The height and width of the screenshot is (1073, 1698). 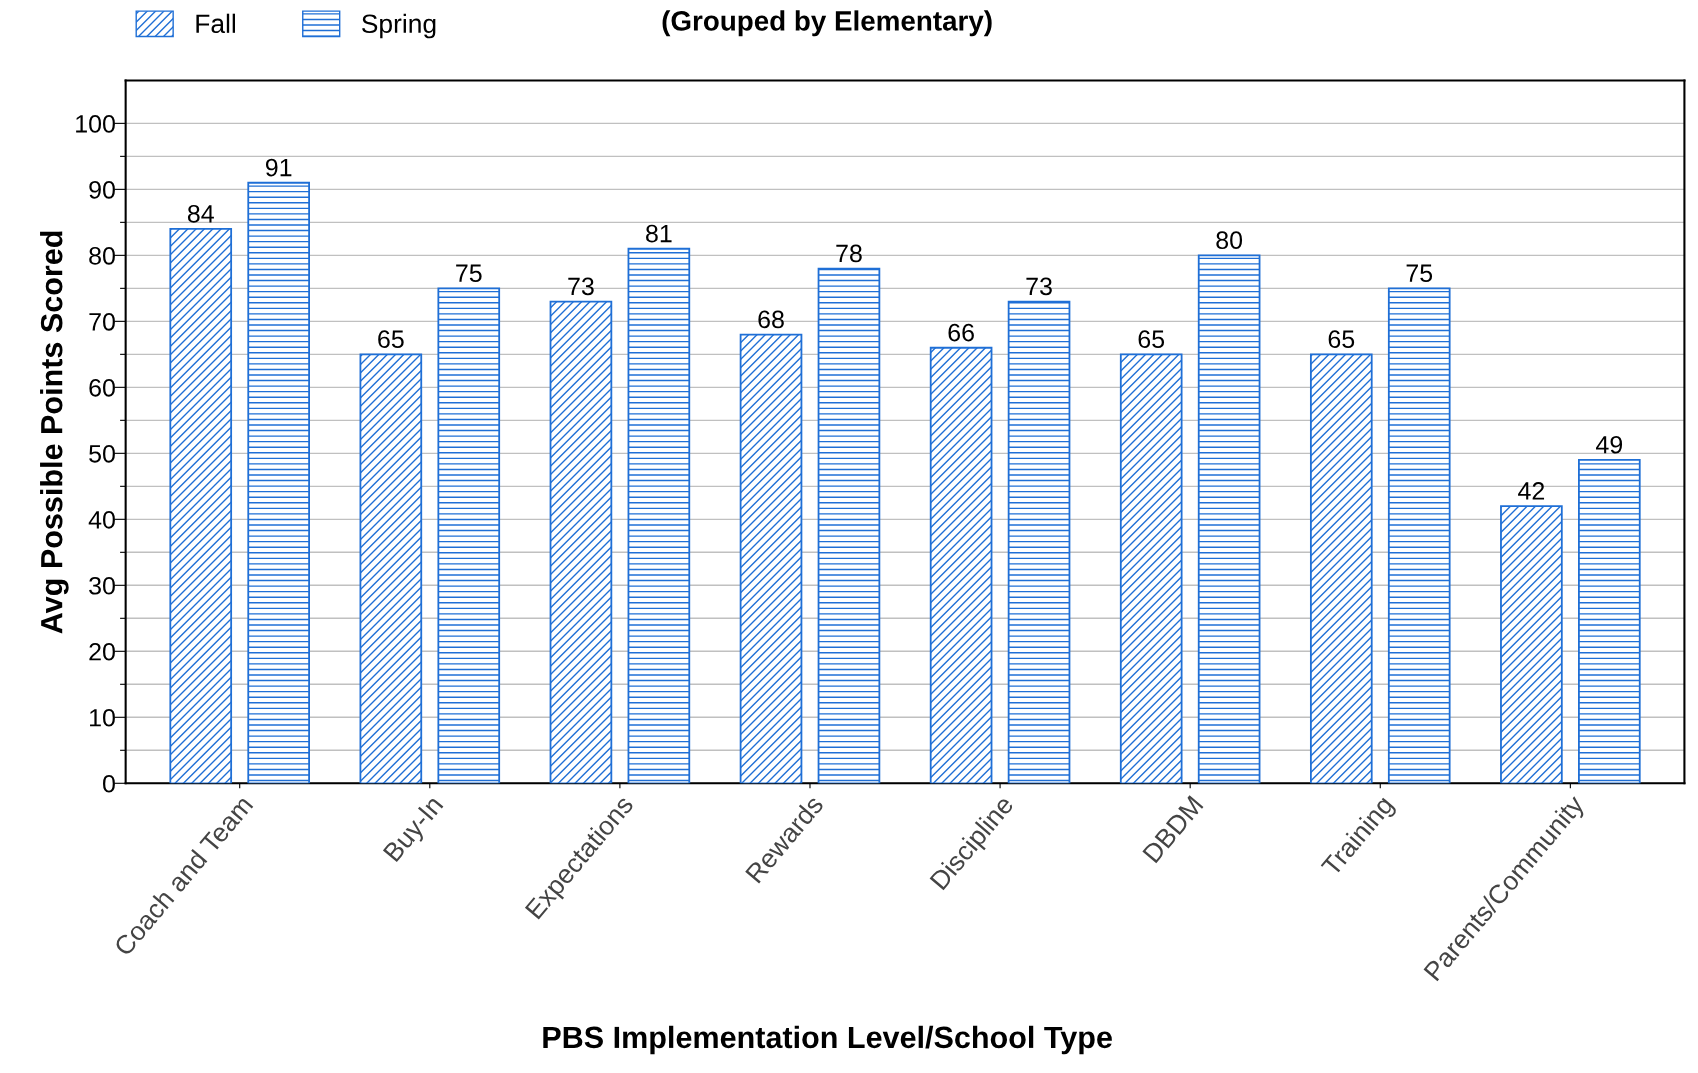 What do you see at coordinates (961, 332) in the screenshot?
I see `data-label: 66` at bounding box center [961, 332].